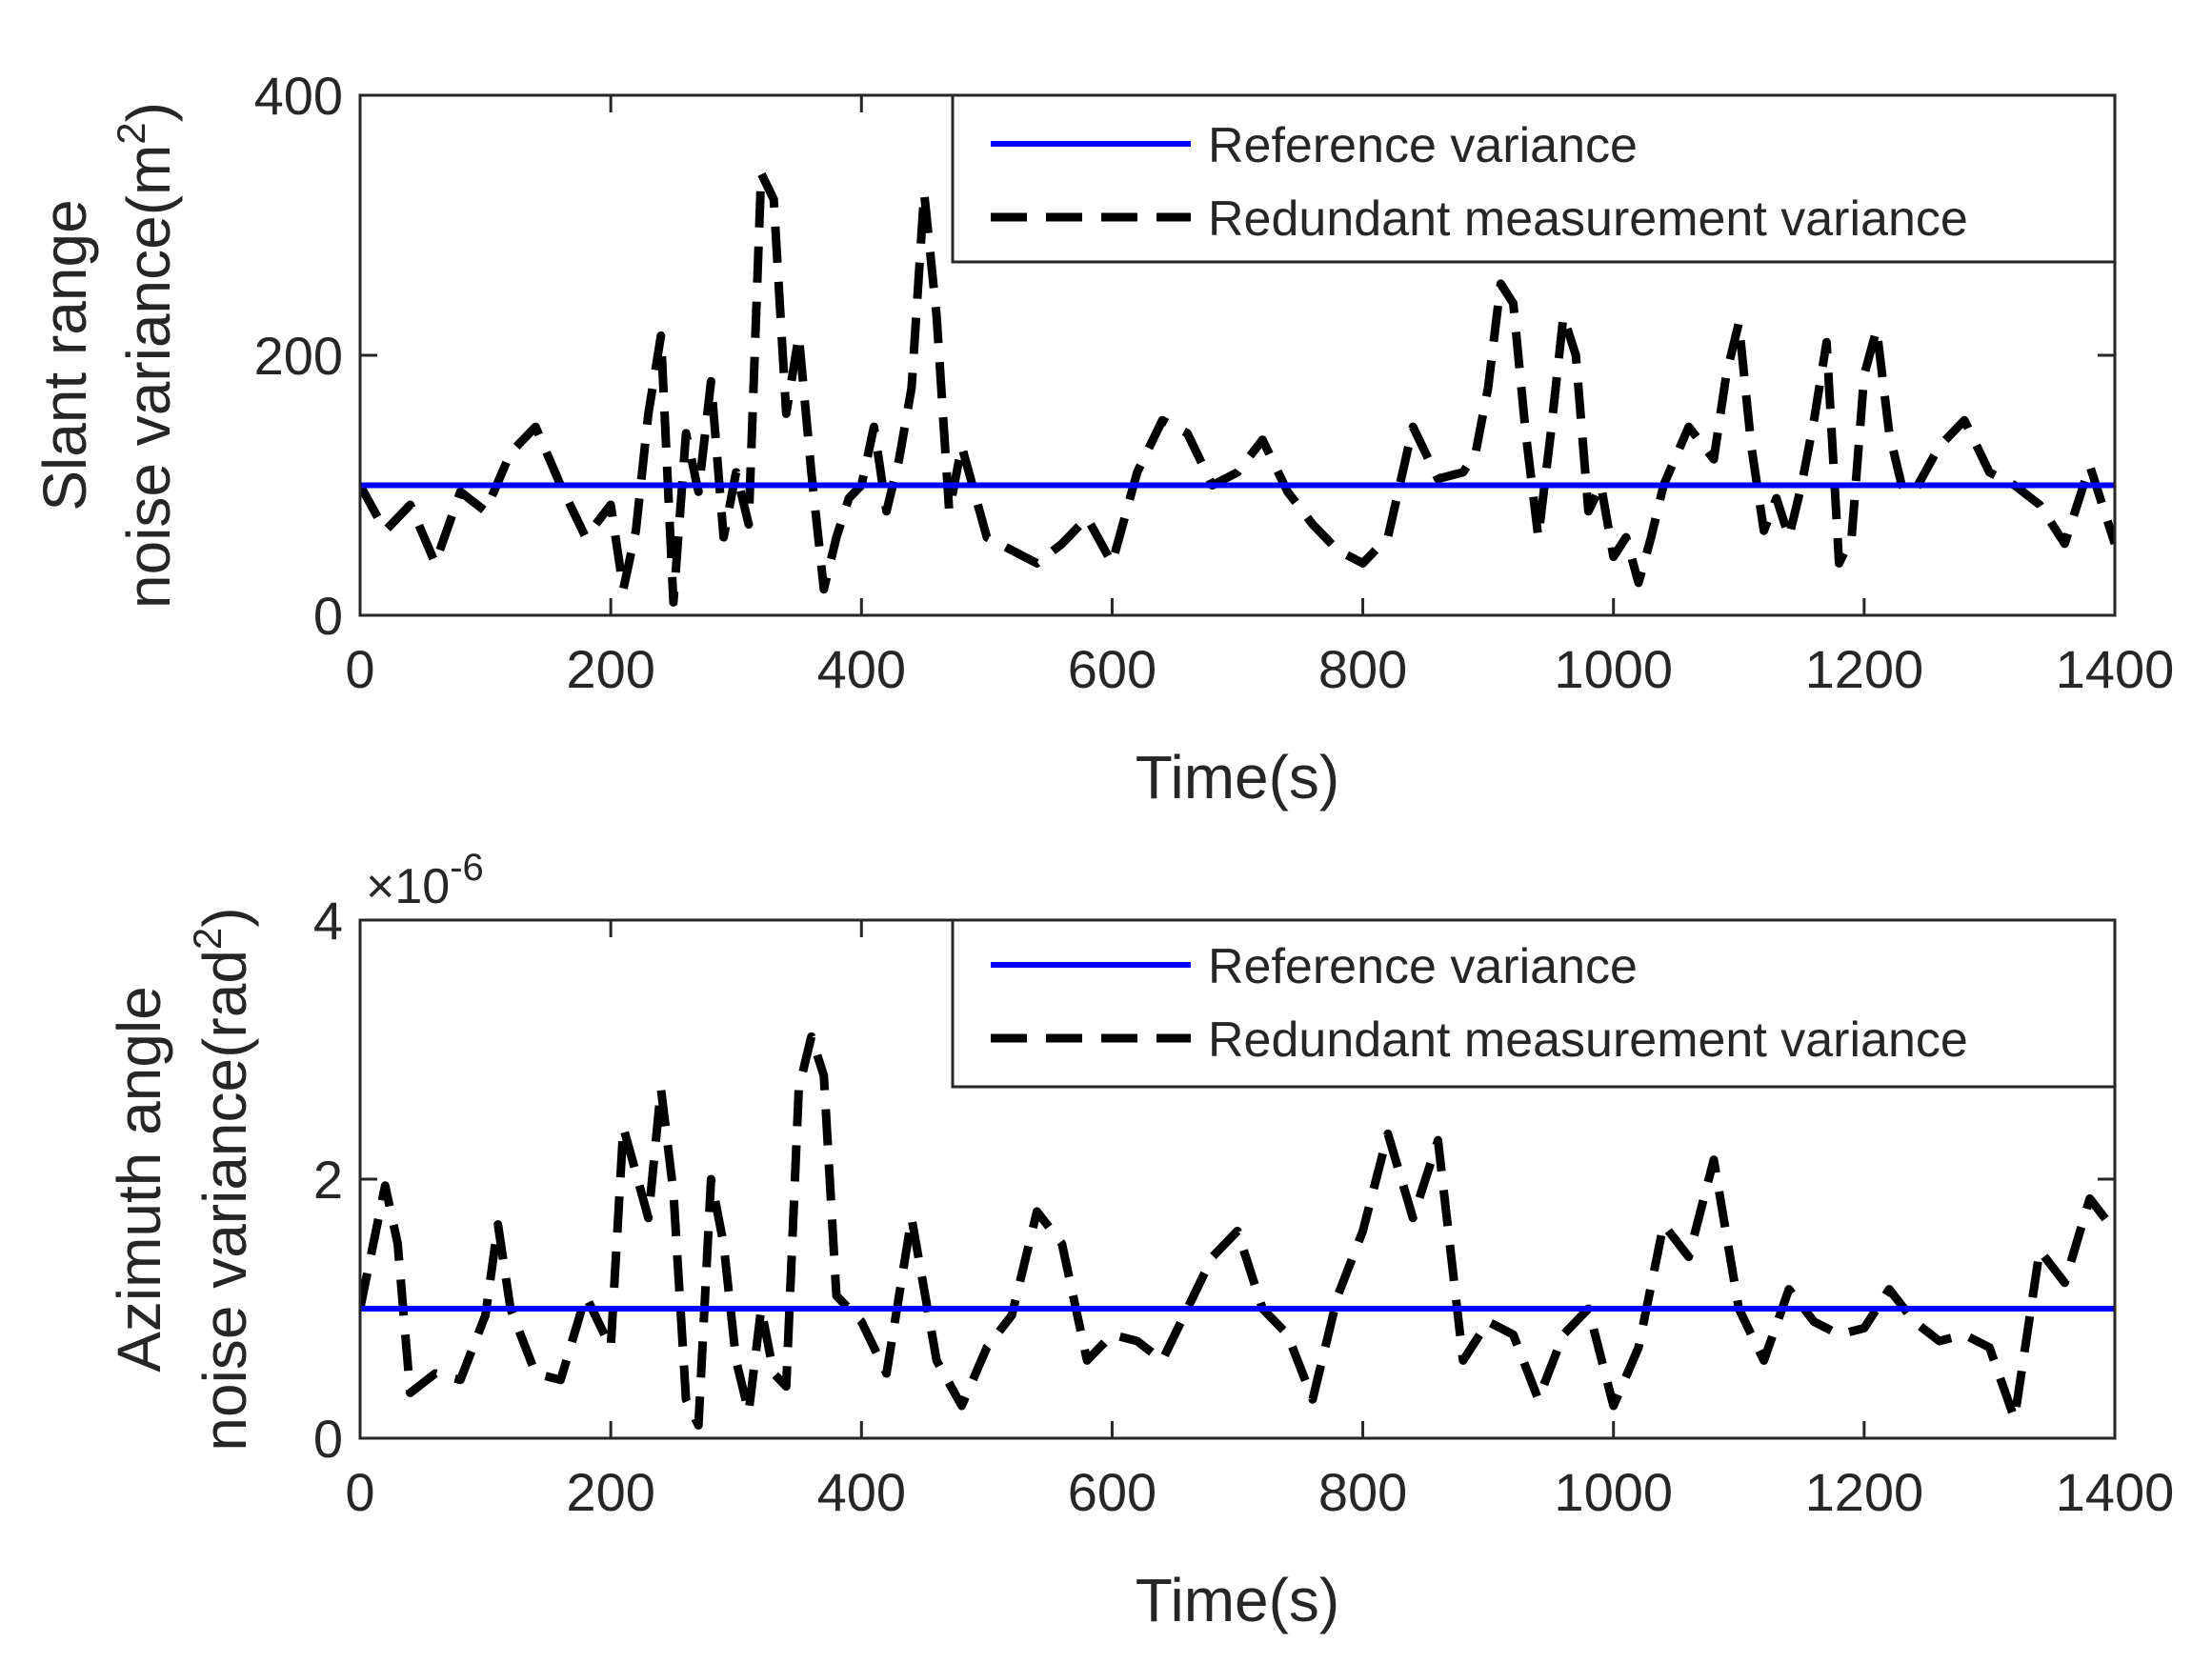 The height and width of the screenshot is (1663, 2212). I want to click on y-label-base: noise variance(rad, so click(225, 1201).